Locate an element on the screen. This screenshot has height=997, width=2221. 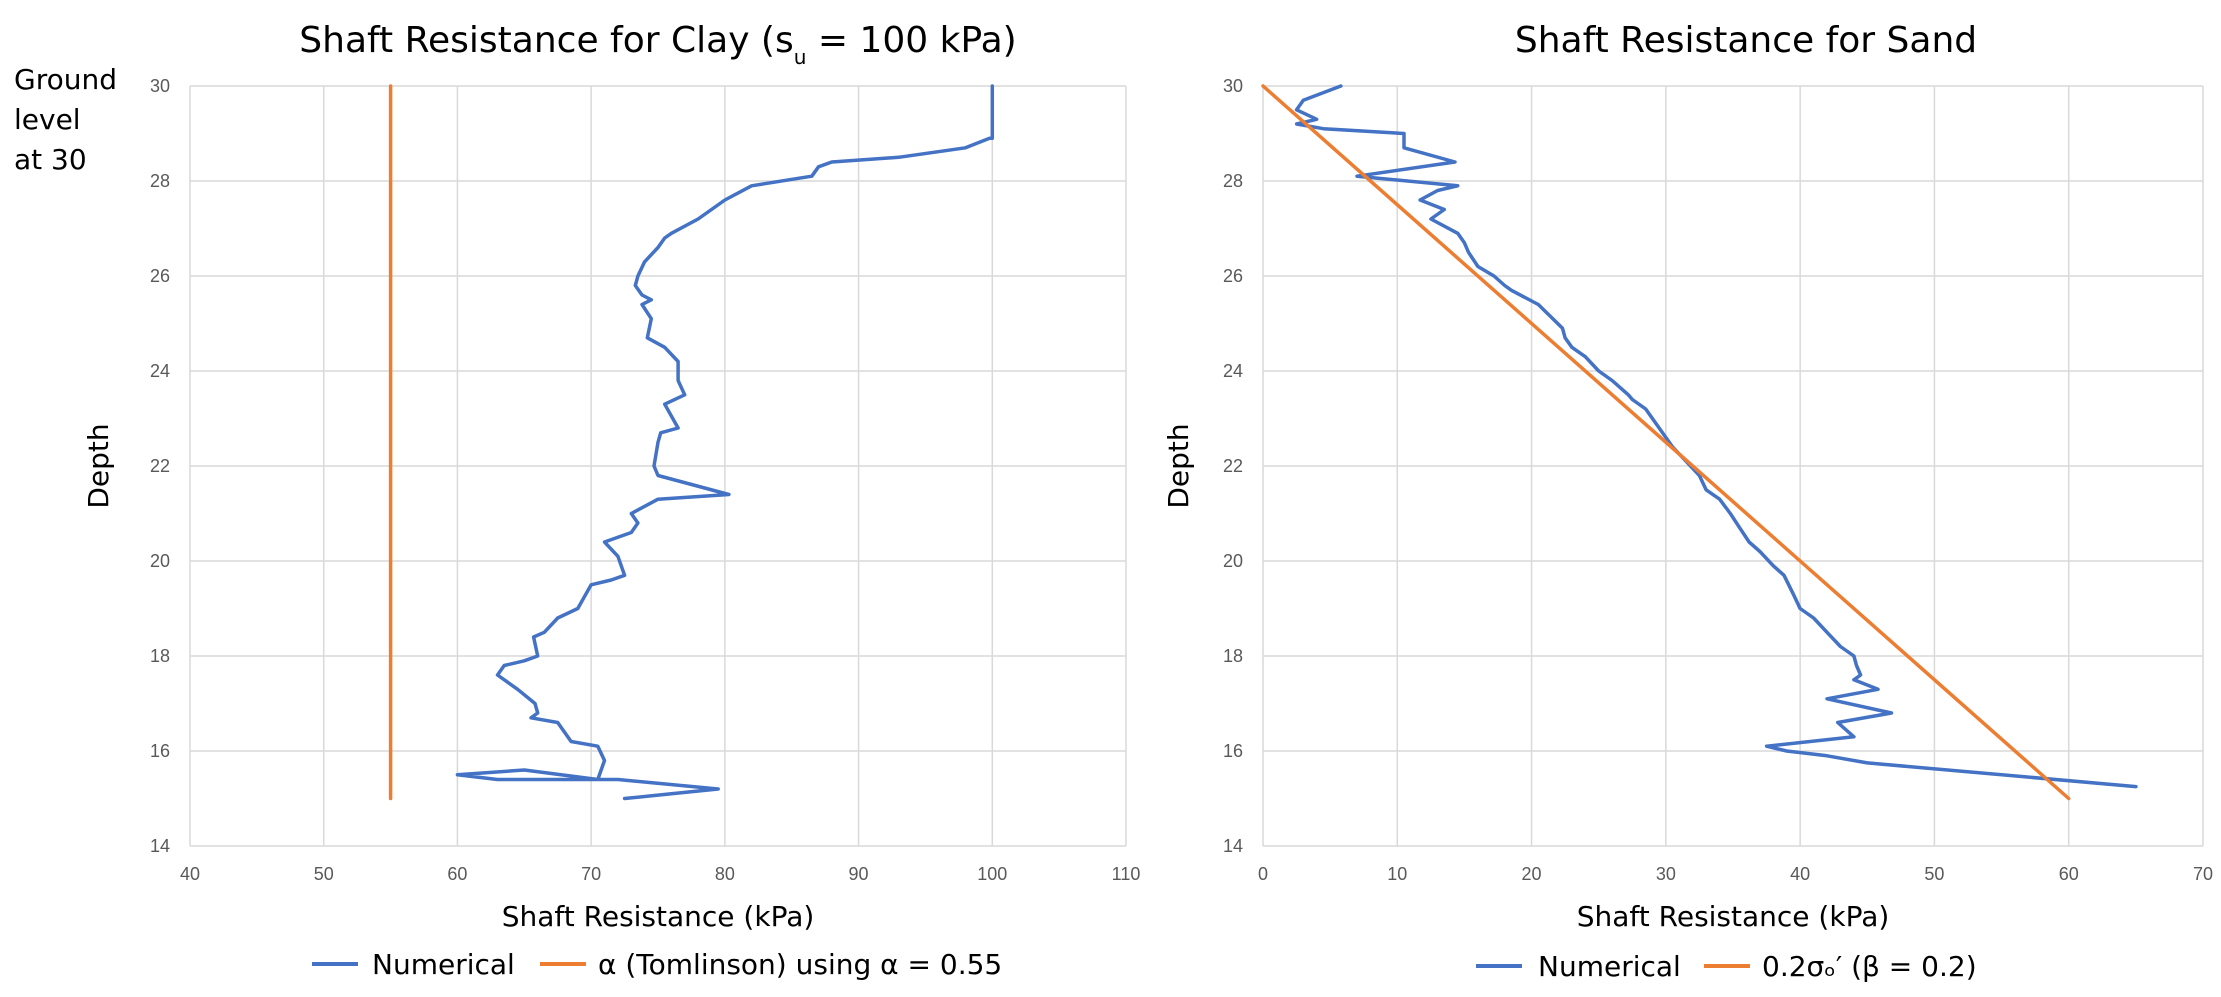
x-tick-label: 10 is located at coordinates (1397, 874).